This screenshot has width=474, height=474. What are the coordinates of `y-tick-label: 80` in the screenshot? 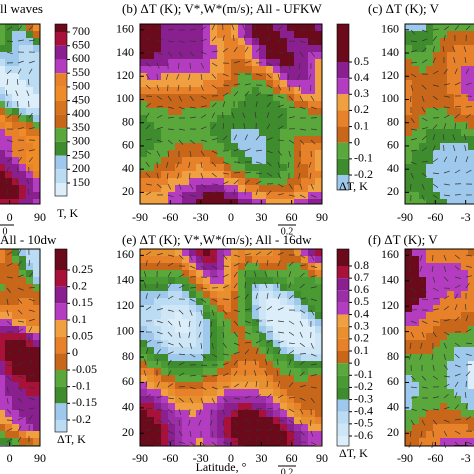 It's located at (128, 121).